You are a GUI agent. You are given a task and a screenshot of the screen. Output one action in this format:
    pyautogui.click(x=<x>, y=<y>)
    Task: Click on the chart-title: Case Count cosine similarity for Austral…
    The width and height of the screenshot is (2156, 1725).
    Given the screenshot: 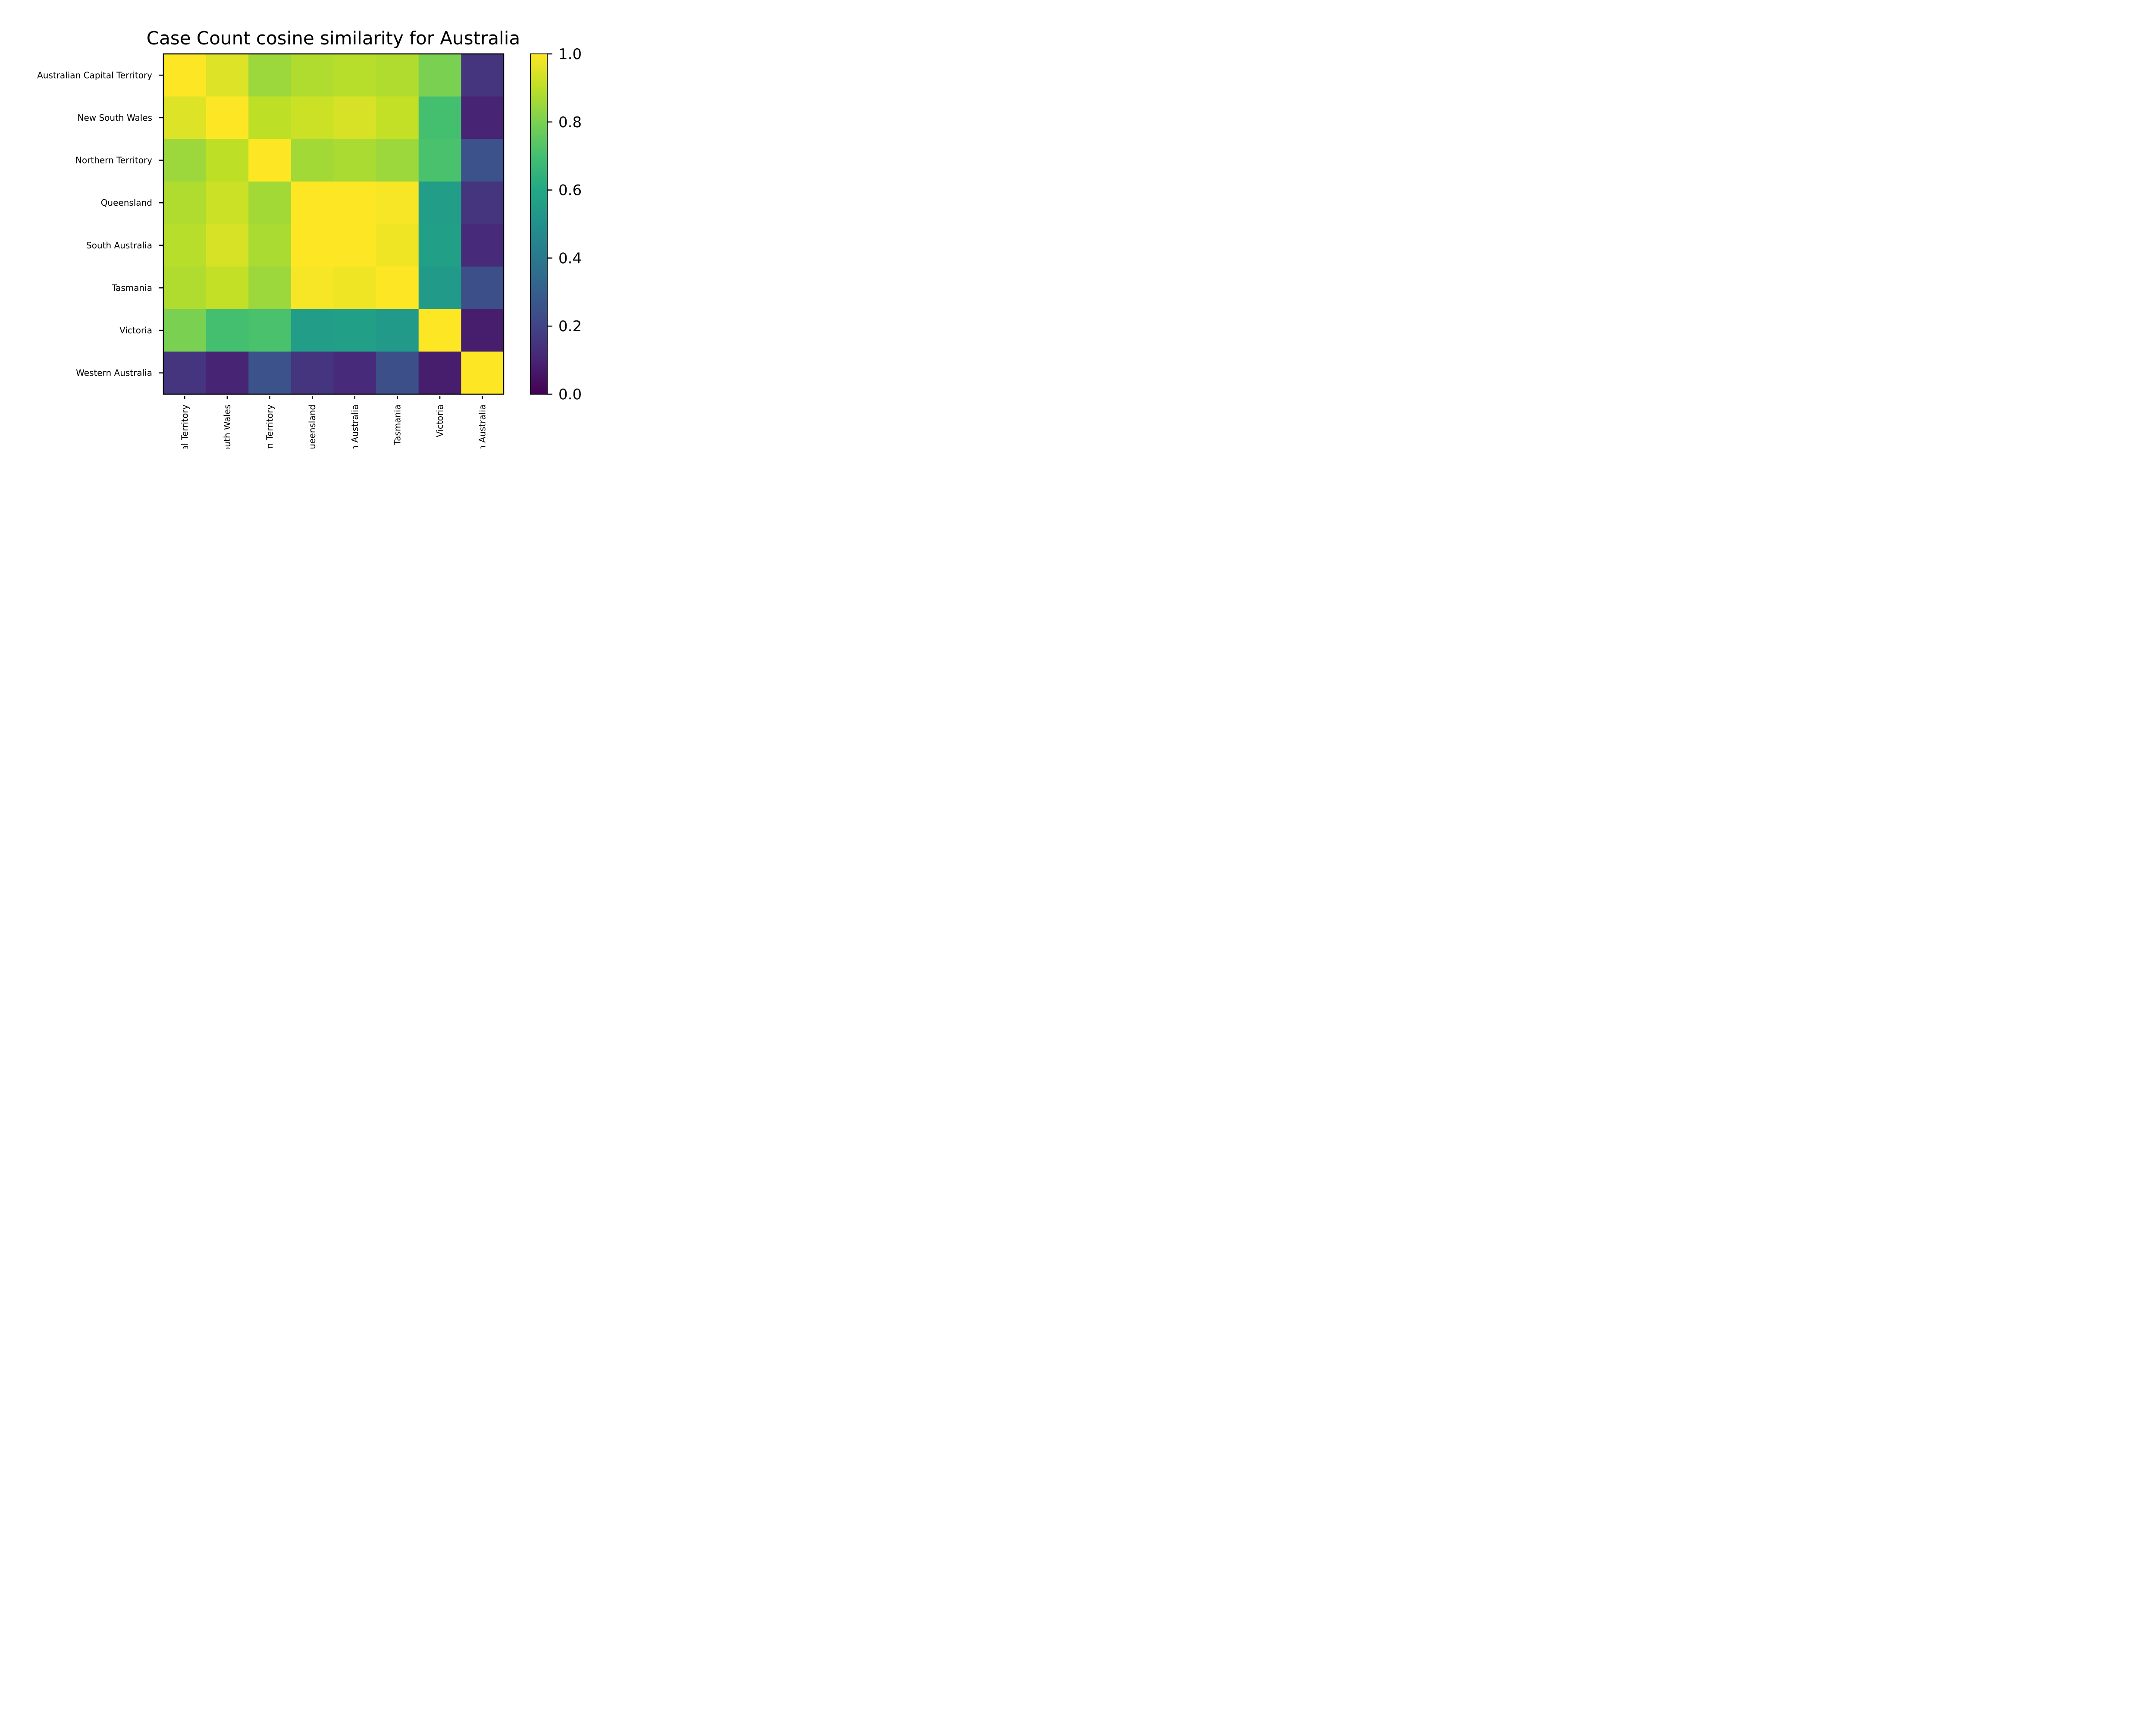 What is the action you would take?
    pyautogui.click(x=333, y=38)
    